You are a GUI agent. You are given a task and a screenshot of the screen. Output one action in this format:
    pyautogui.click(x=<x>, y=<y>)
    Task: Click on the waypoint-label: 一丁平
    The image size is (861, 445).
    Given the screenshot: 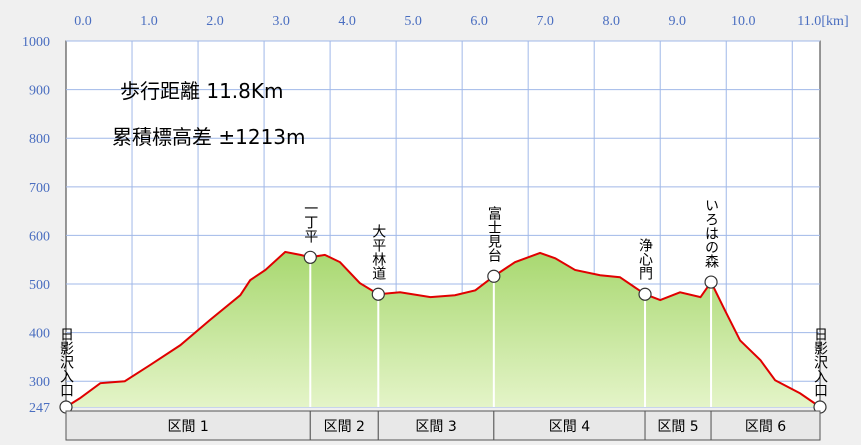 What is the action you would take?
    pyautogui.click(x=310, y=222)
    